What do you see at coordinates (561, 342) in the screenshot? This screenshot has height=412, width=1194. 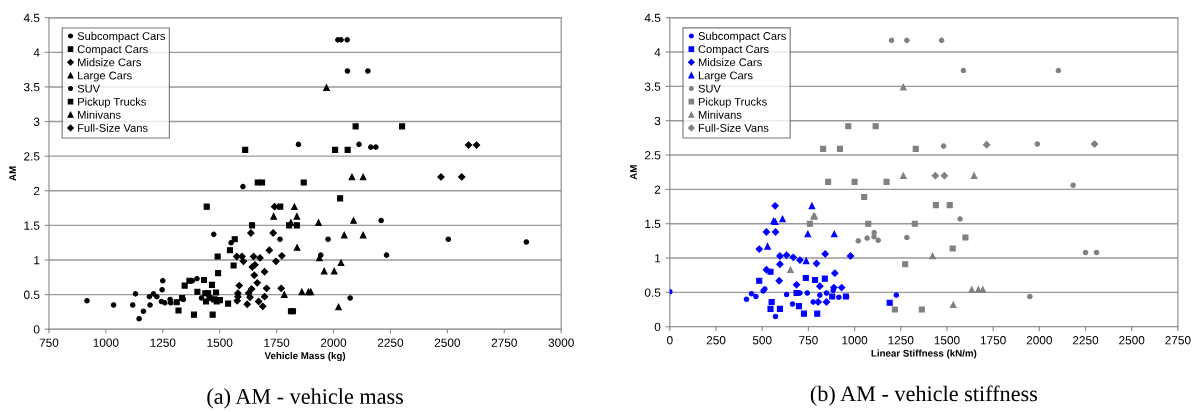 I see `x-tick-label: 3000` at bounding box center [561, 342].